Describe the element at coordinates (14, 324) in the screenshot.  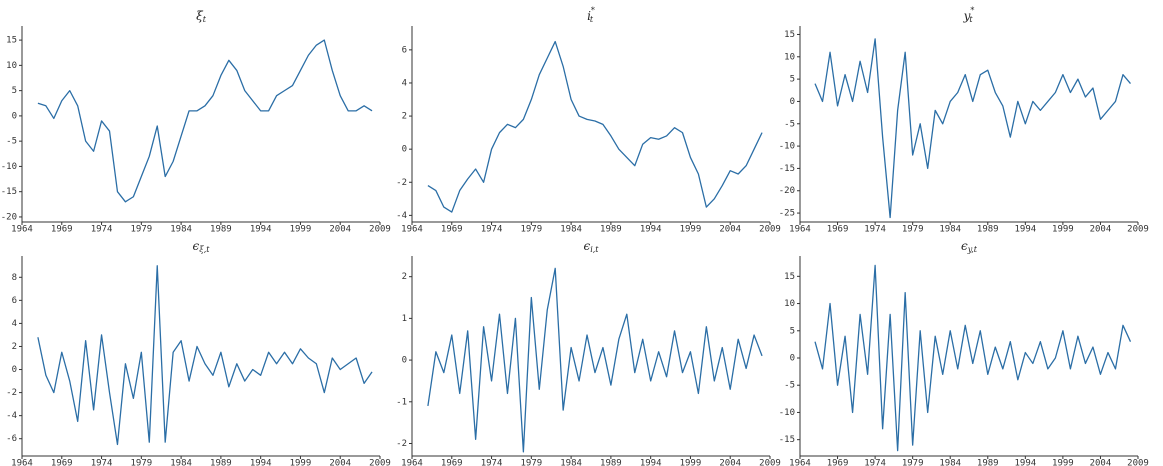
I see `y-tick-label: 4` at that location.